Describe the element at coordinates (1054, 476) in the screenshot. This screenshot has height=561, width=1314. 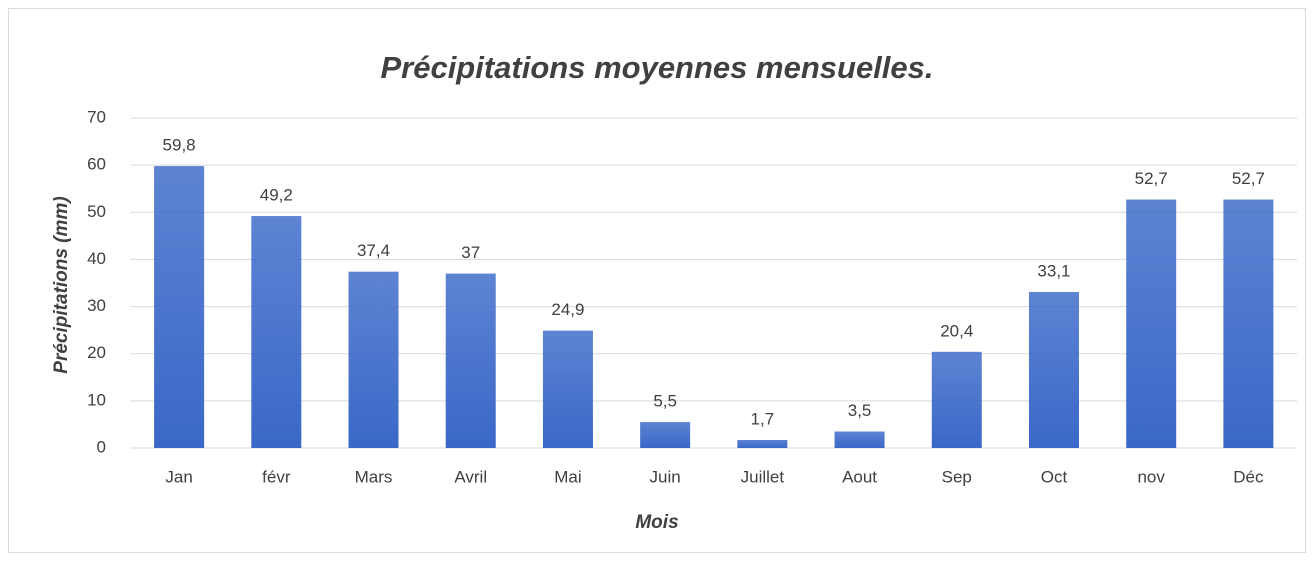
I see `x-tick-label: Oct` at that location.